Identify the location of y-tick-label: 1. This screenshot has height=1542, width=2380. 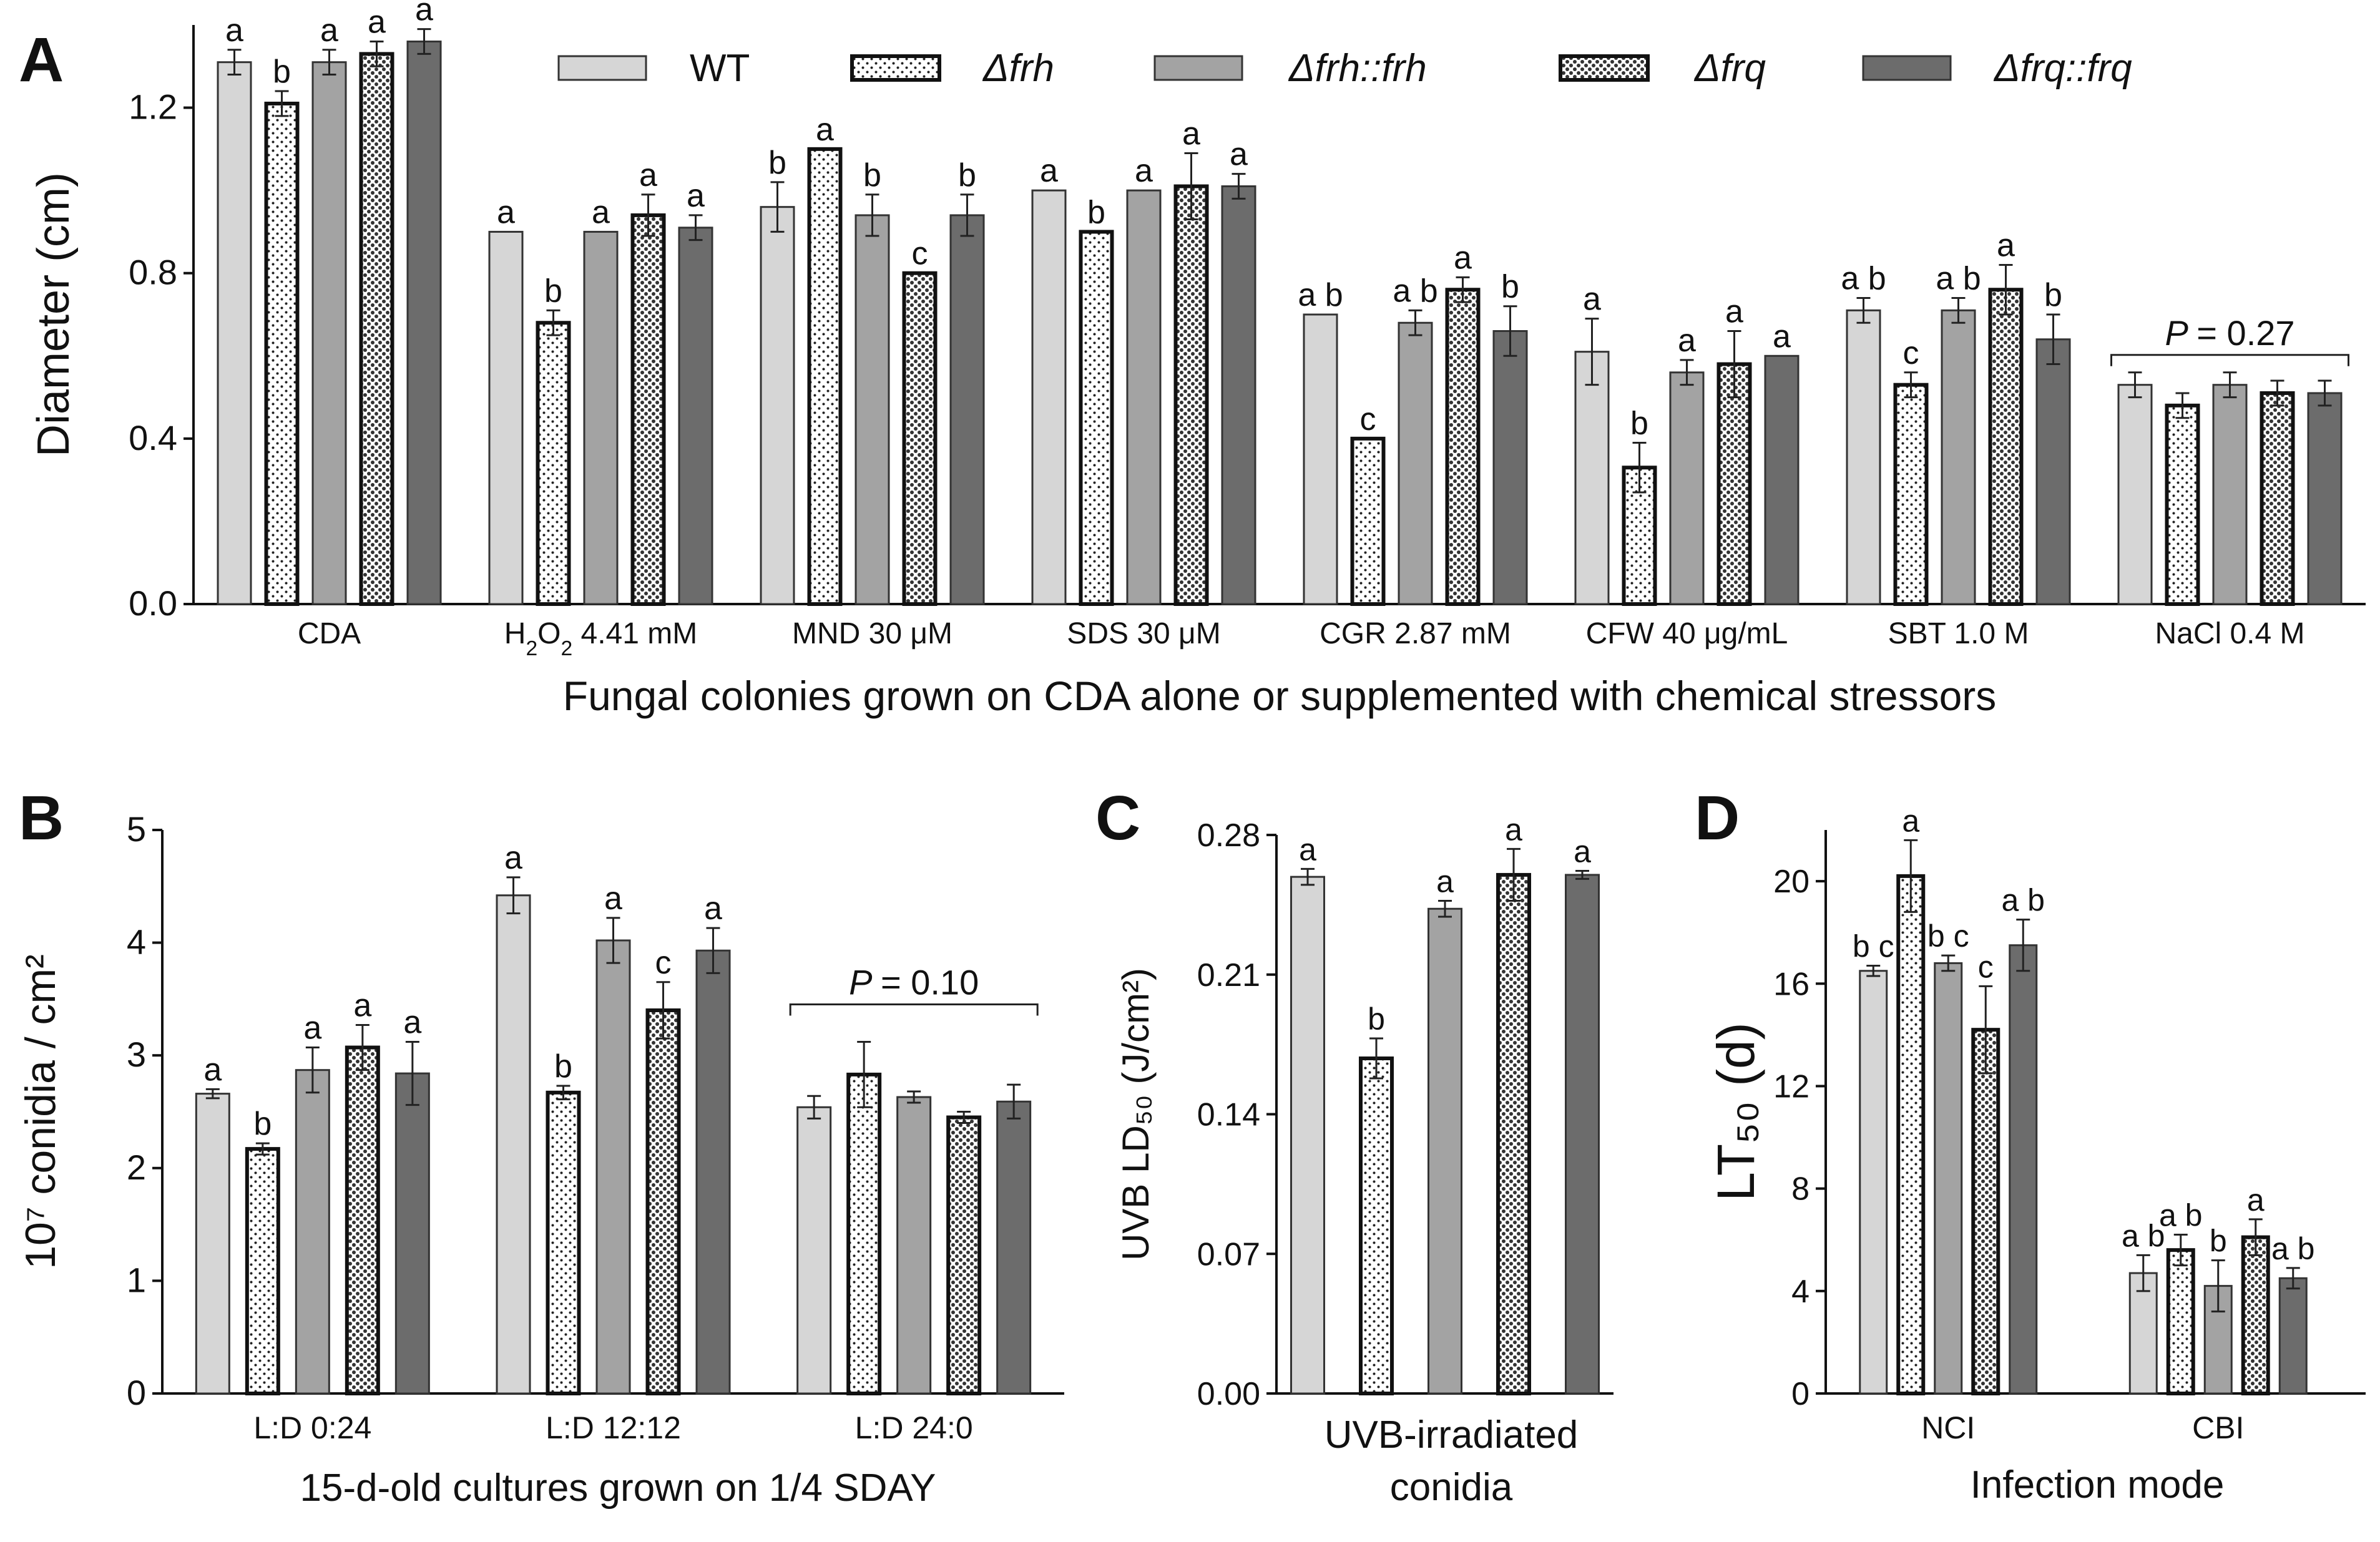
(136, 1280).